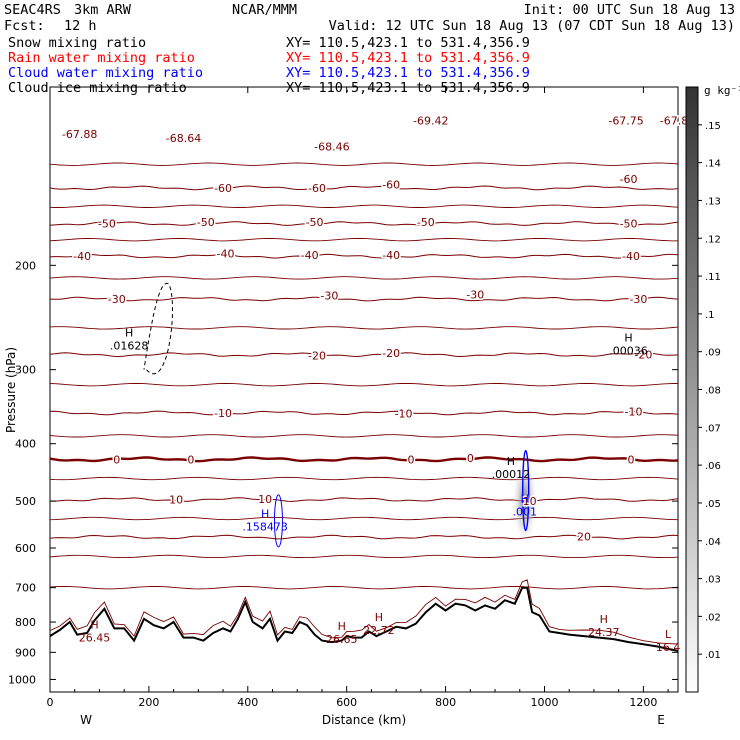  What do you see at coordinates (364, 413) in the screenshot?
I see `isotherm--10` at bounding box center [364, 413].